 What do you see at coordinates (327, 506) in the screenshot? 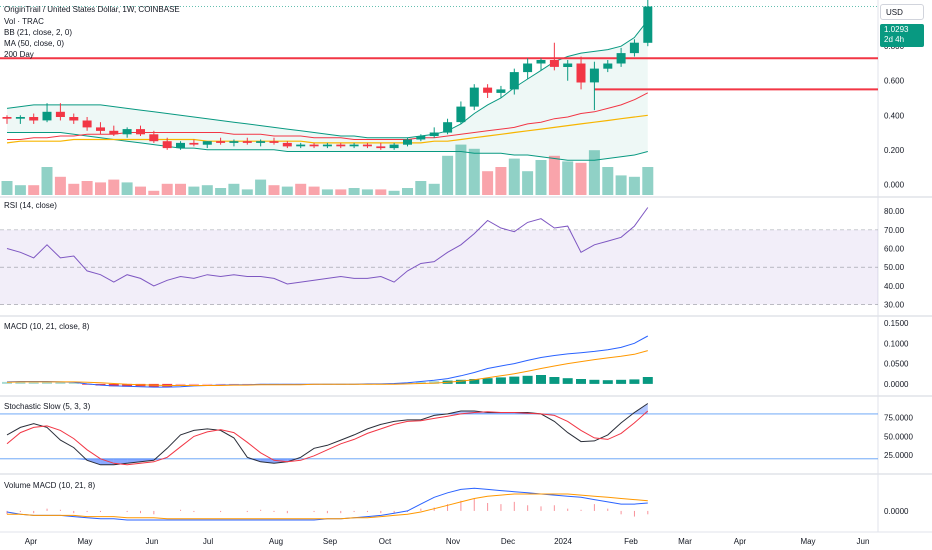
I see `volume-macd-signal-line` at bounding box center [327, 506].